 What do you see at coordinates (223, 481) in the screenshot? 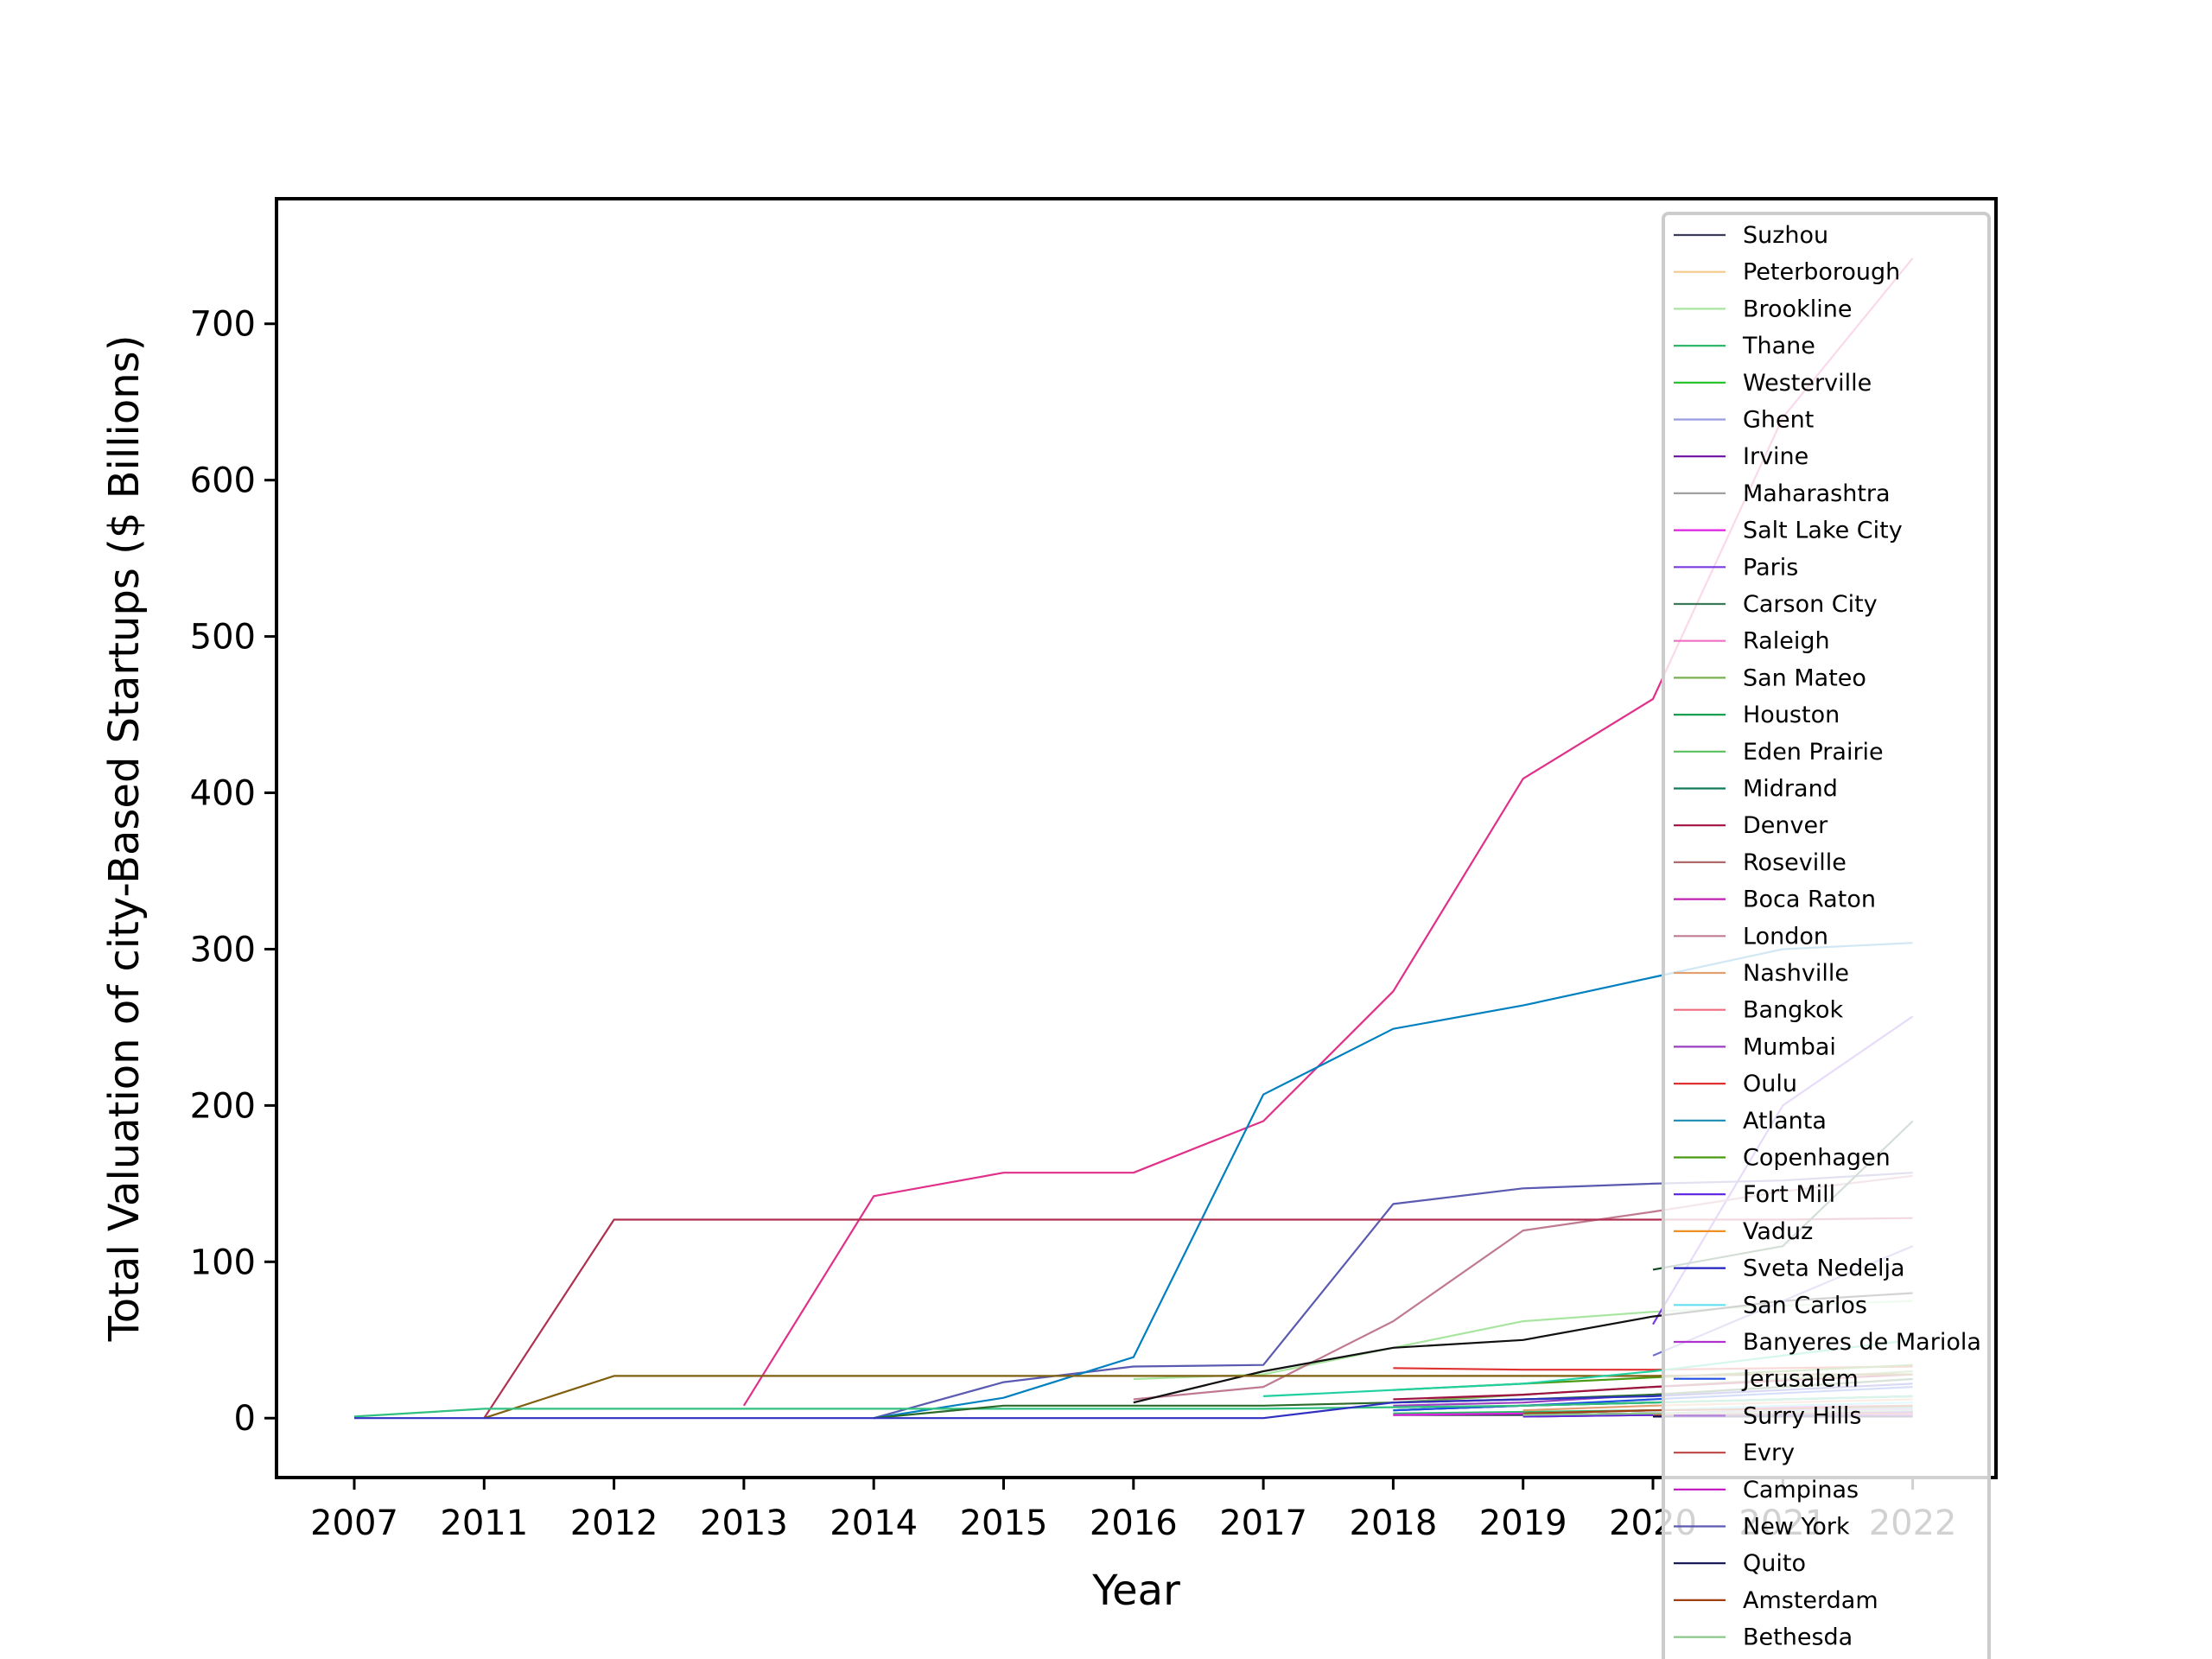
I see `y-tick-label: 600` at bounding box center [223, 481].